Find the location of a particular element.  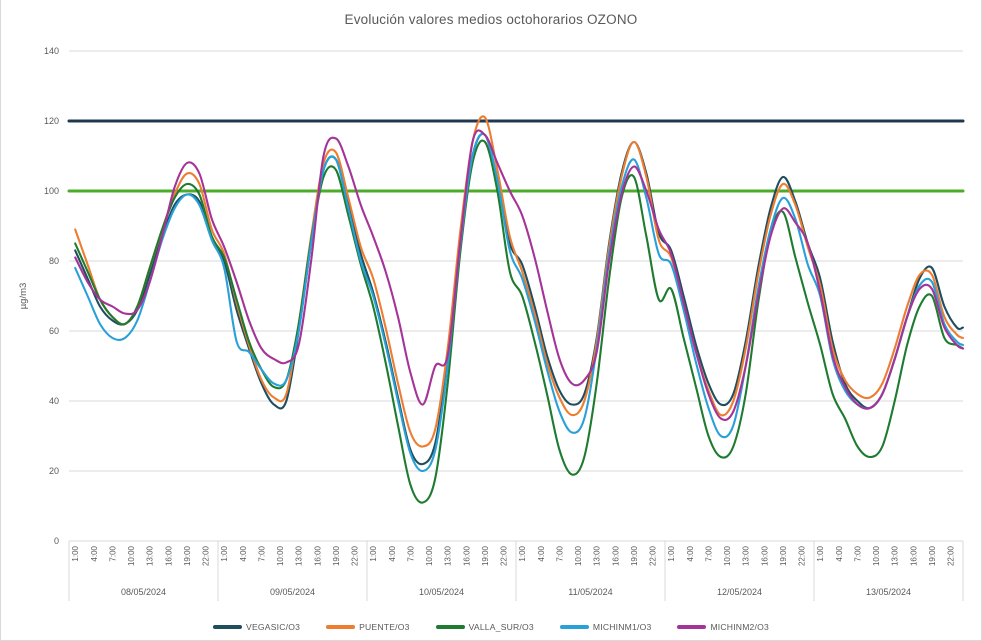

x-axis-day-label: 12/05/2024 is located at coordinates (739, 592).